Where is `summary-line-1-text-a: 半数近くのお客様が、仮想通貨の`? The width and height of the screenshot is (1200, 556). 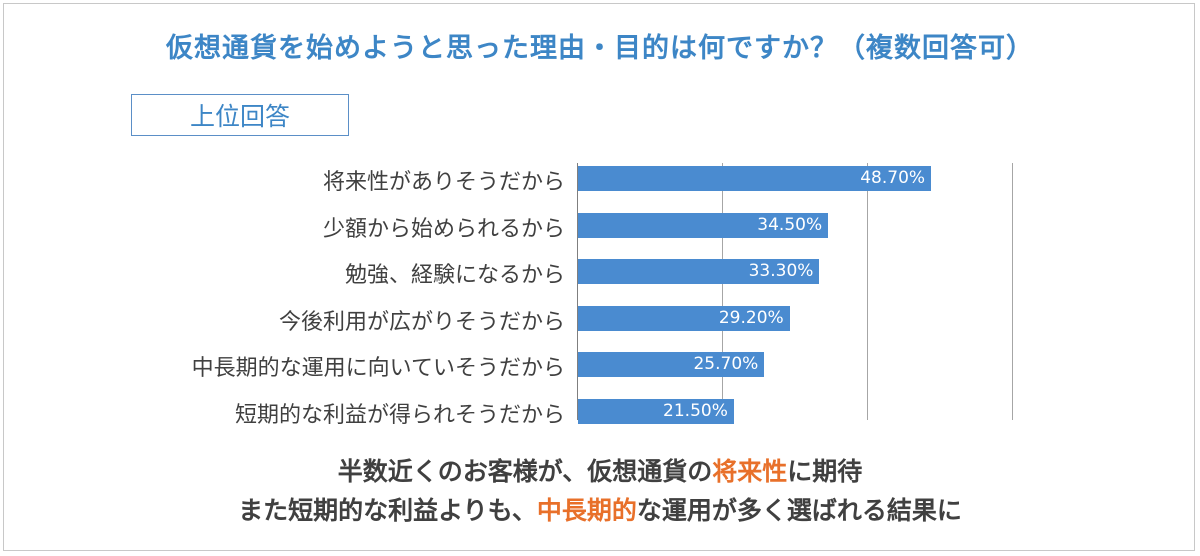
summary-line-1-text-a: 半数近くのお客様が、仮想通貨の is located at coordinates (525, 471).